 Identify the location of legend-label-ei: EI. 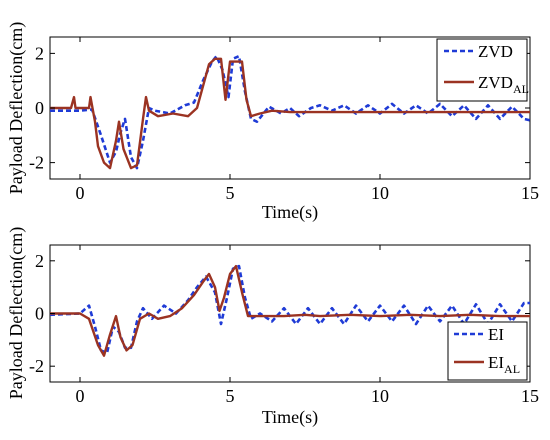
(496, 334).